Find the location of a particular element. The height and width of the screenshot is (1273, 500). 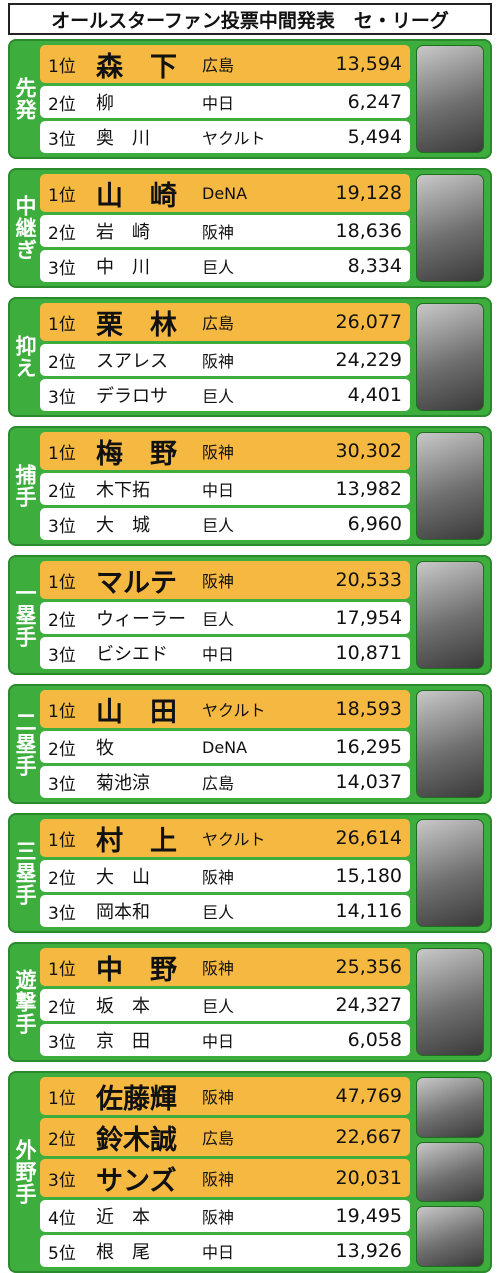

player-name: 牧 is located at coordinates (105, 748).